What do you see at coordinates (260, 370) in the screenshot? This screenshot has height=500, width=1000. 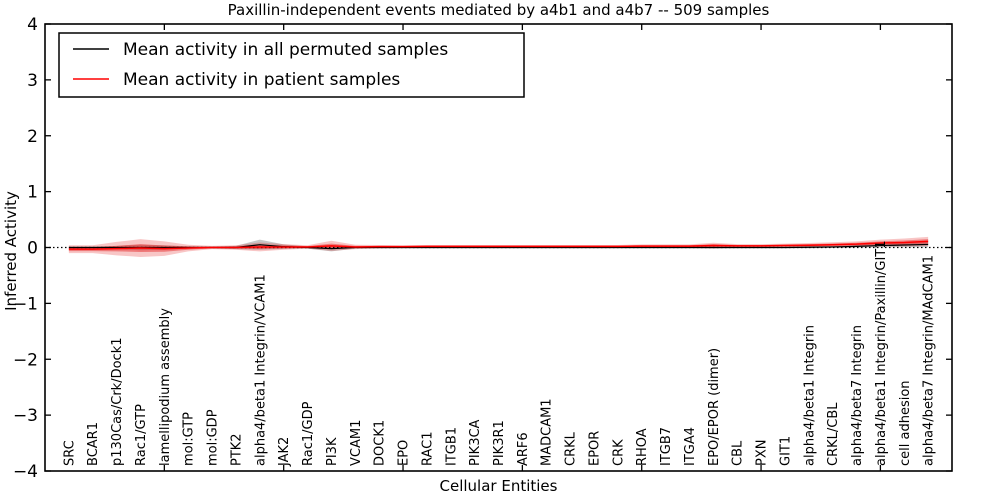 I see `x-tick-label: alpha4/beta1 Integrin/VCAM1` at bounding box center [260, 370].